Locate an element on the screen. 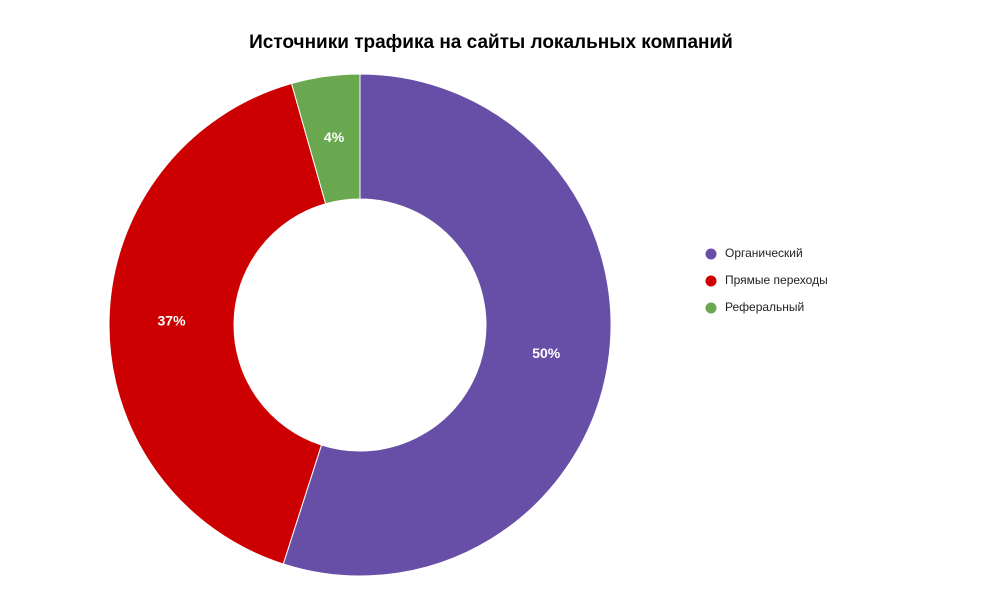 This screenshot has width=982, height=607. legend-label: Прямые переходы is located at coordinates (776, 280).